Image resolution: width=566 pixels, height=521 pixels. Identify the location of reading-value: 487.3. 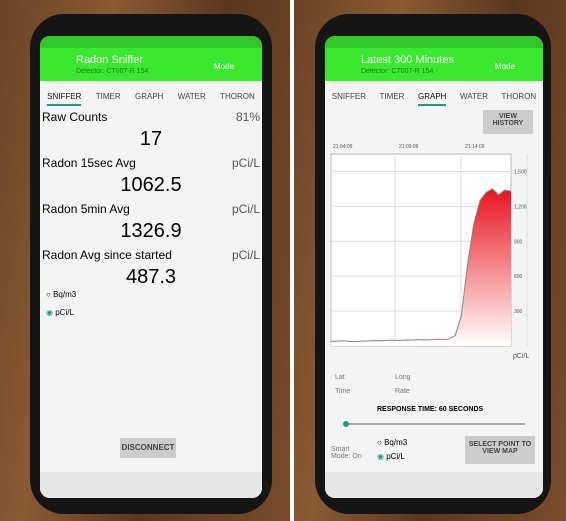
(151, 277).